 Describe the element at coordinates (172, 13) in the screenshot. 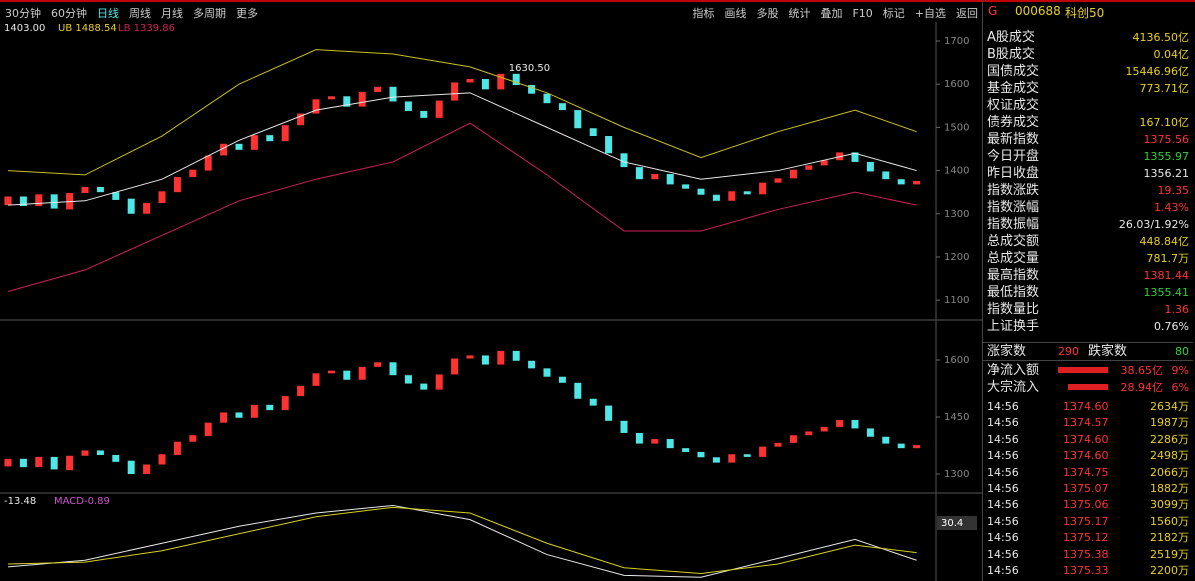

I see `period-tab: 月线` at that location.